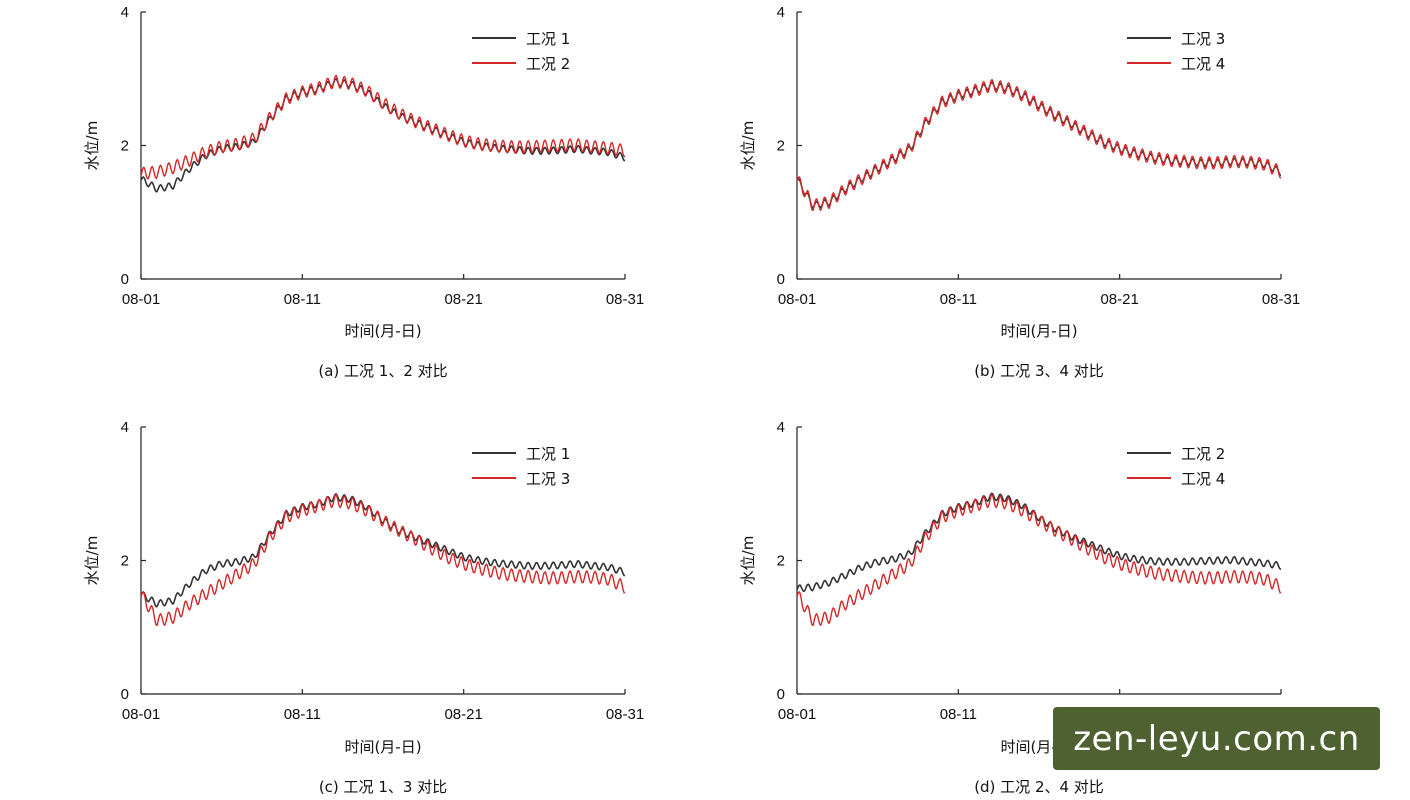 Image resolution: width=1410 pixels, height=800 pixels. I want to click on panel-caption: (a) 工况 1、2 对比, so click(382, 371).